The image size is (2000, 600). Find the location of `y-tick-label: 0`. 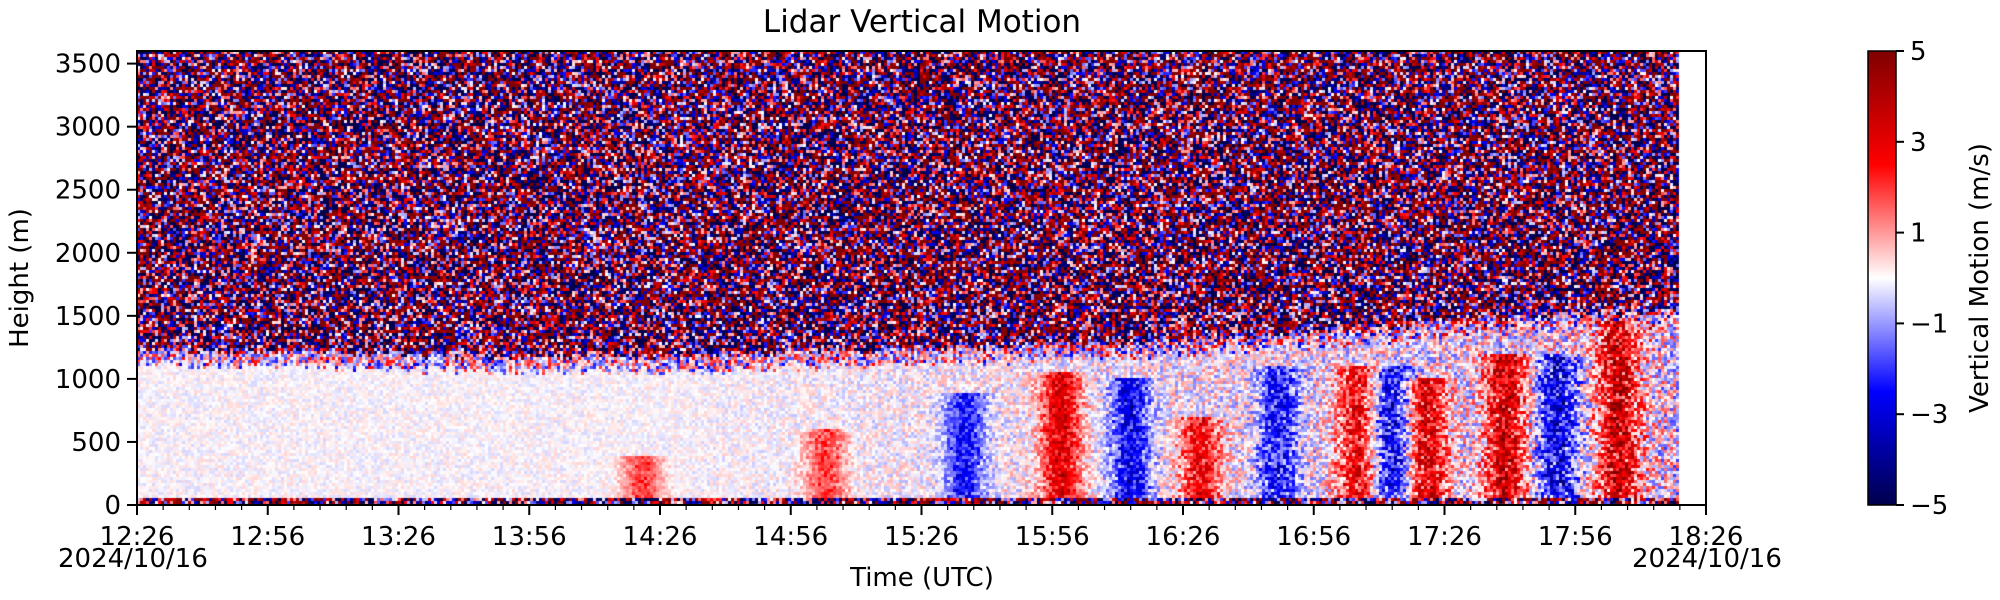

y-tick-label: 0 is located at coordinates (112, 506).